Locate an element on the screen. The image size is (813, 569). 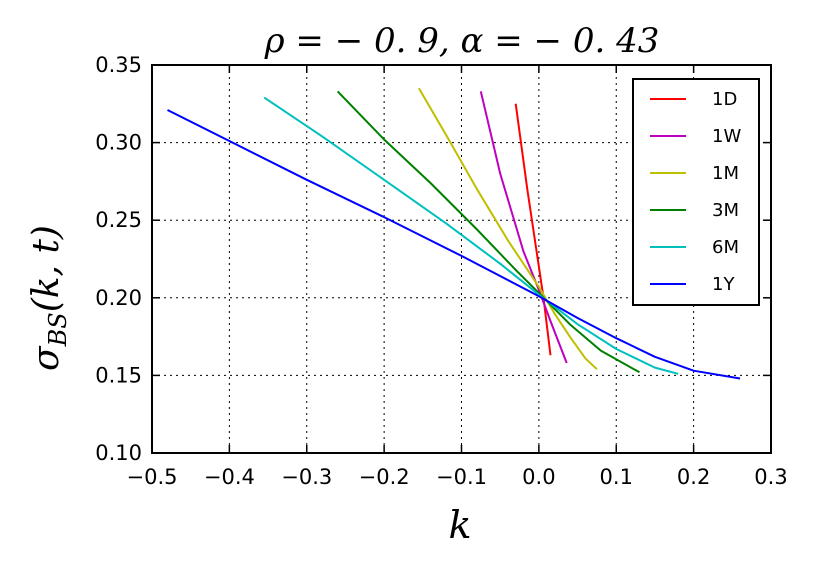
legend-label-1w: 1W is located at coordinates (726, 136).